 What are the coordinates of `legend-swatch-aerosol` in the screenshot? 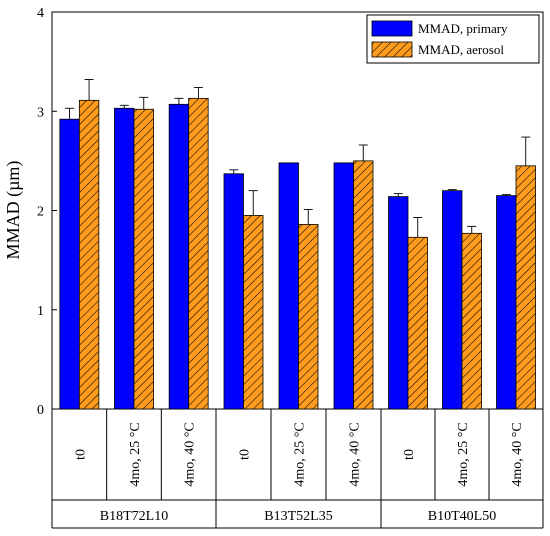 It's located at (392, 49).